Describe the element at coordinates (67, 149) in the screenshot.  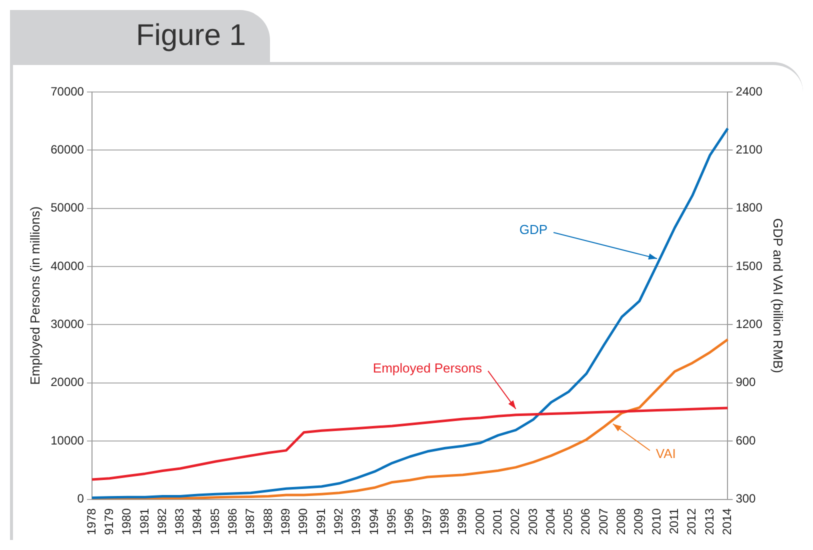
I see `y-tick-label: 60000` at that location.